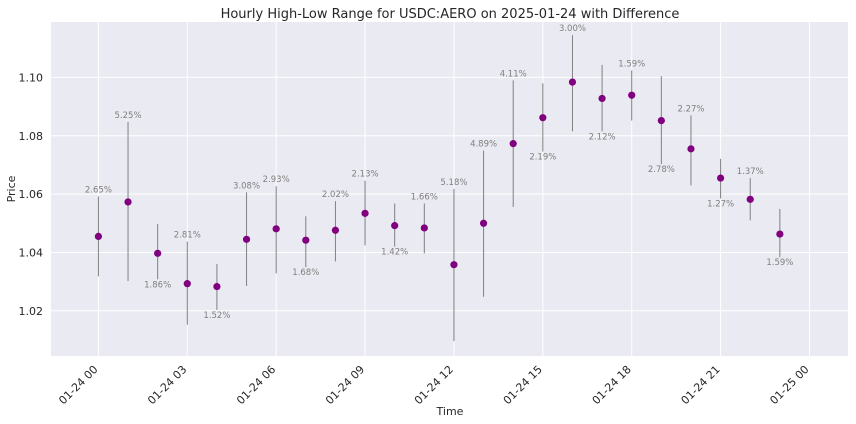  What do you see at coordinates (483, 145) in the screenshot?
I see `range-percent-label: 4.89%` at bounding box center [483, 145].